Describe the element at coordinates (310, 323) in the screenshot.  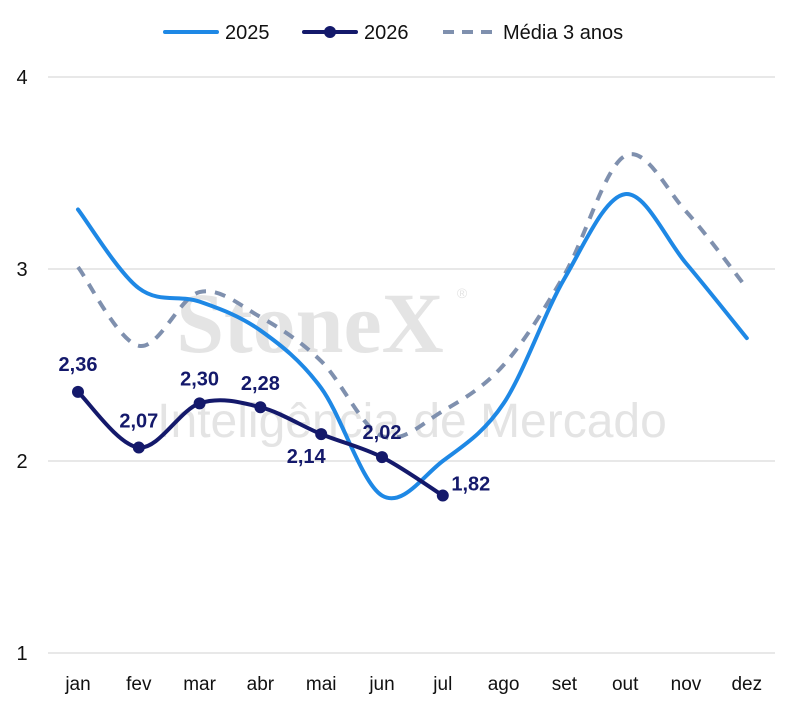
I see `watermark-brand: StoneX` at that location.